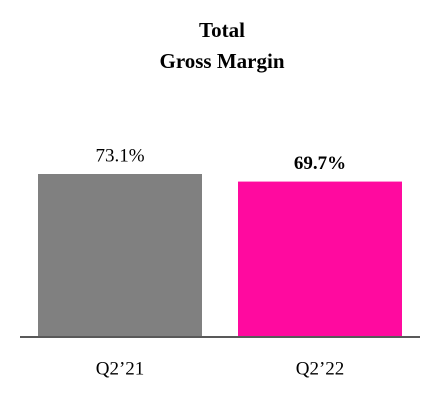  What do you see at coordinates (222, 30) in the screenshot?
I see `chart-title: Total` at bounding box center [222, 30].